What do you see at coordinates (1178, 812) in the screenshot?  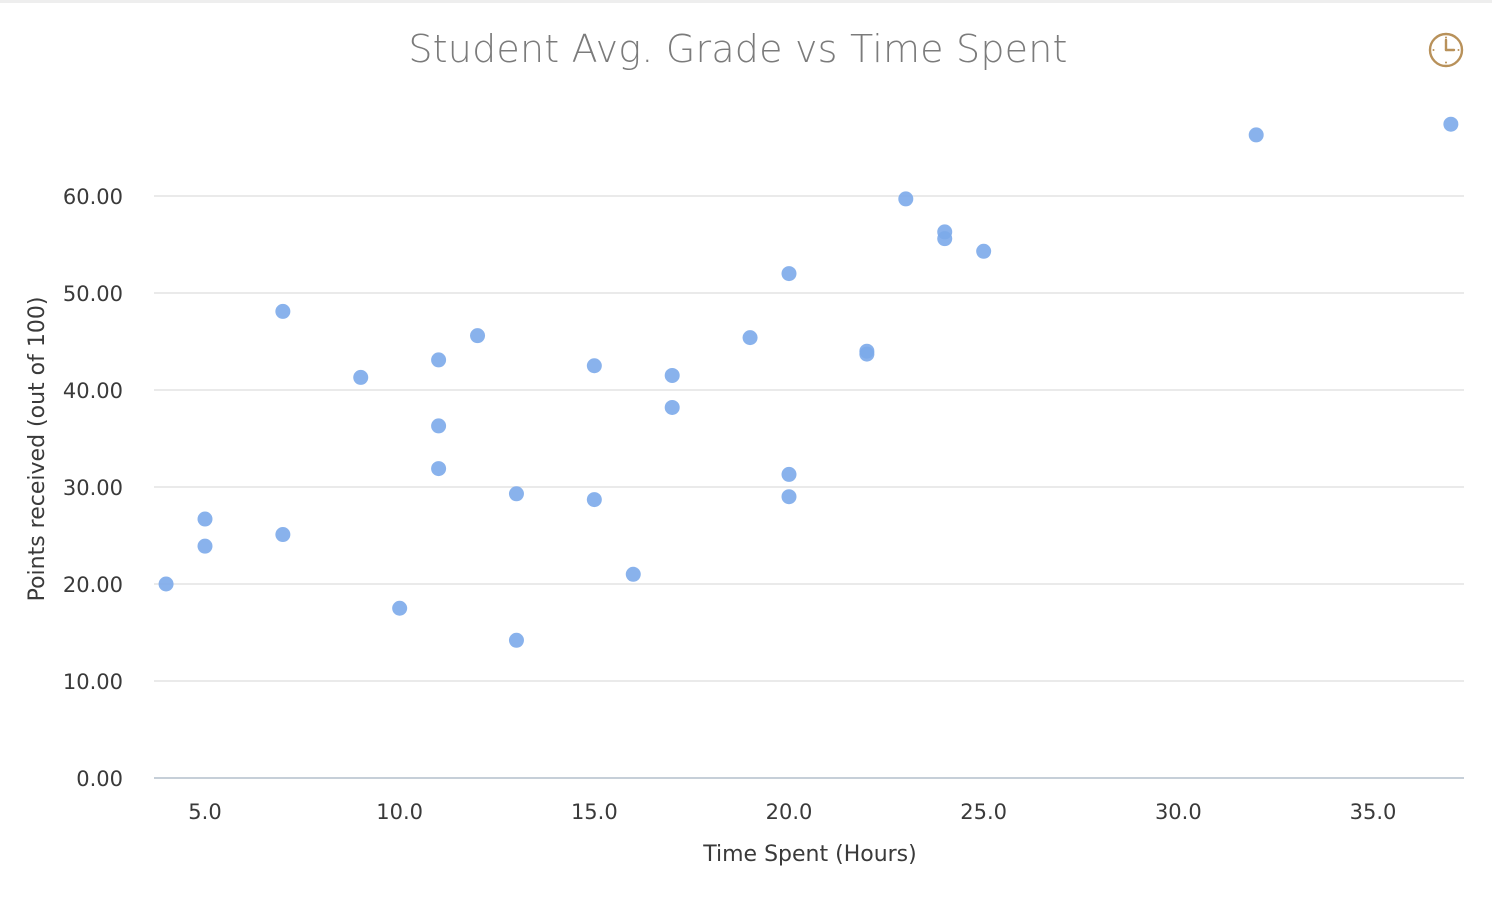 I see `x-tick-label: 30.0` at bounding box center [1178, 812].